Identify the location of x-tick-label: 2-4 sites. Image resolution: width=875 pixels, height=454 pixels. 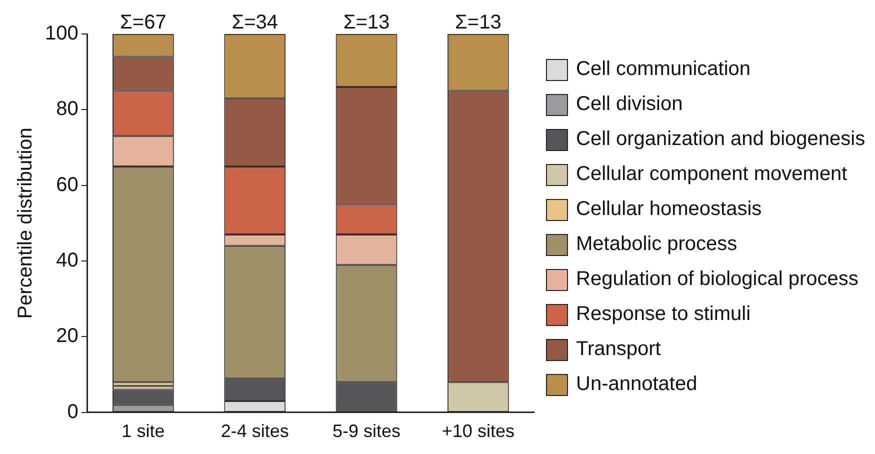
(254, 431).